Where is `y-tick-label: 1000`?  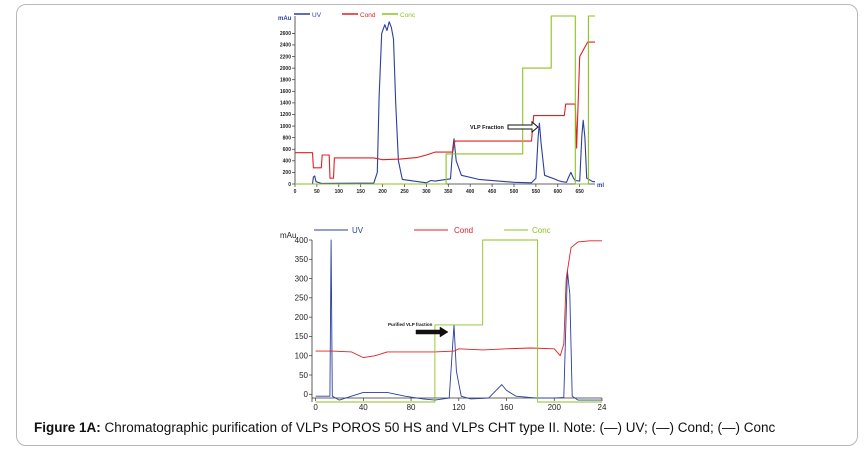
y-tick-label: 1000 is located at coordinates (285, 127).